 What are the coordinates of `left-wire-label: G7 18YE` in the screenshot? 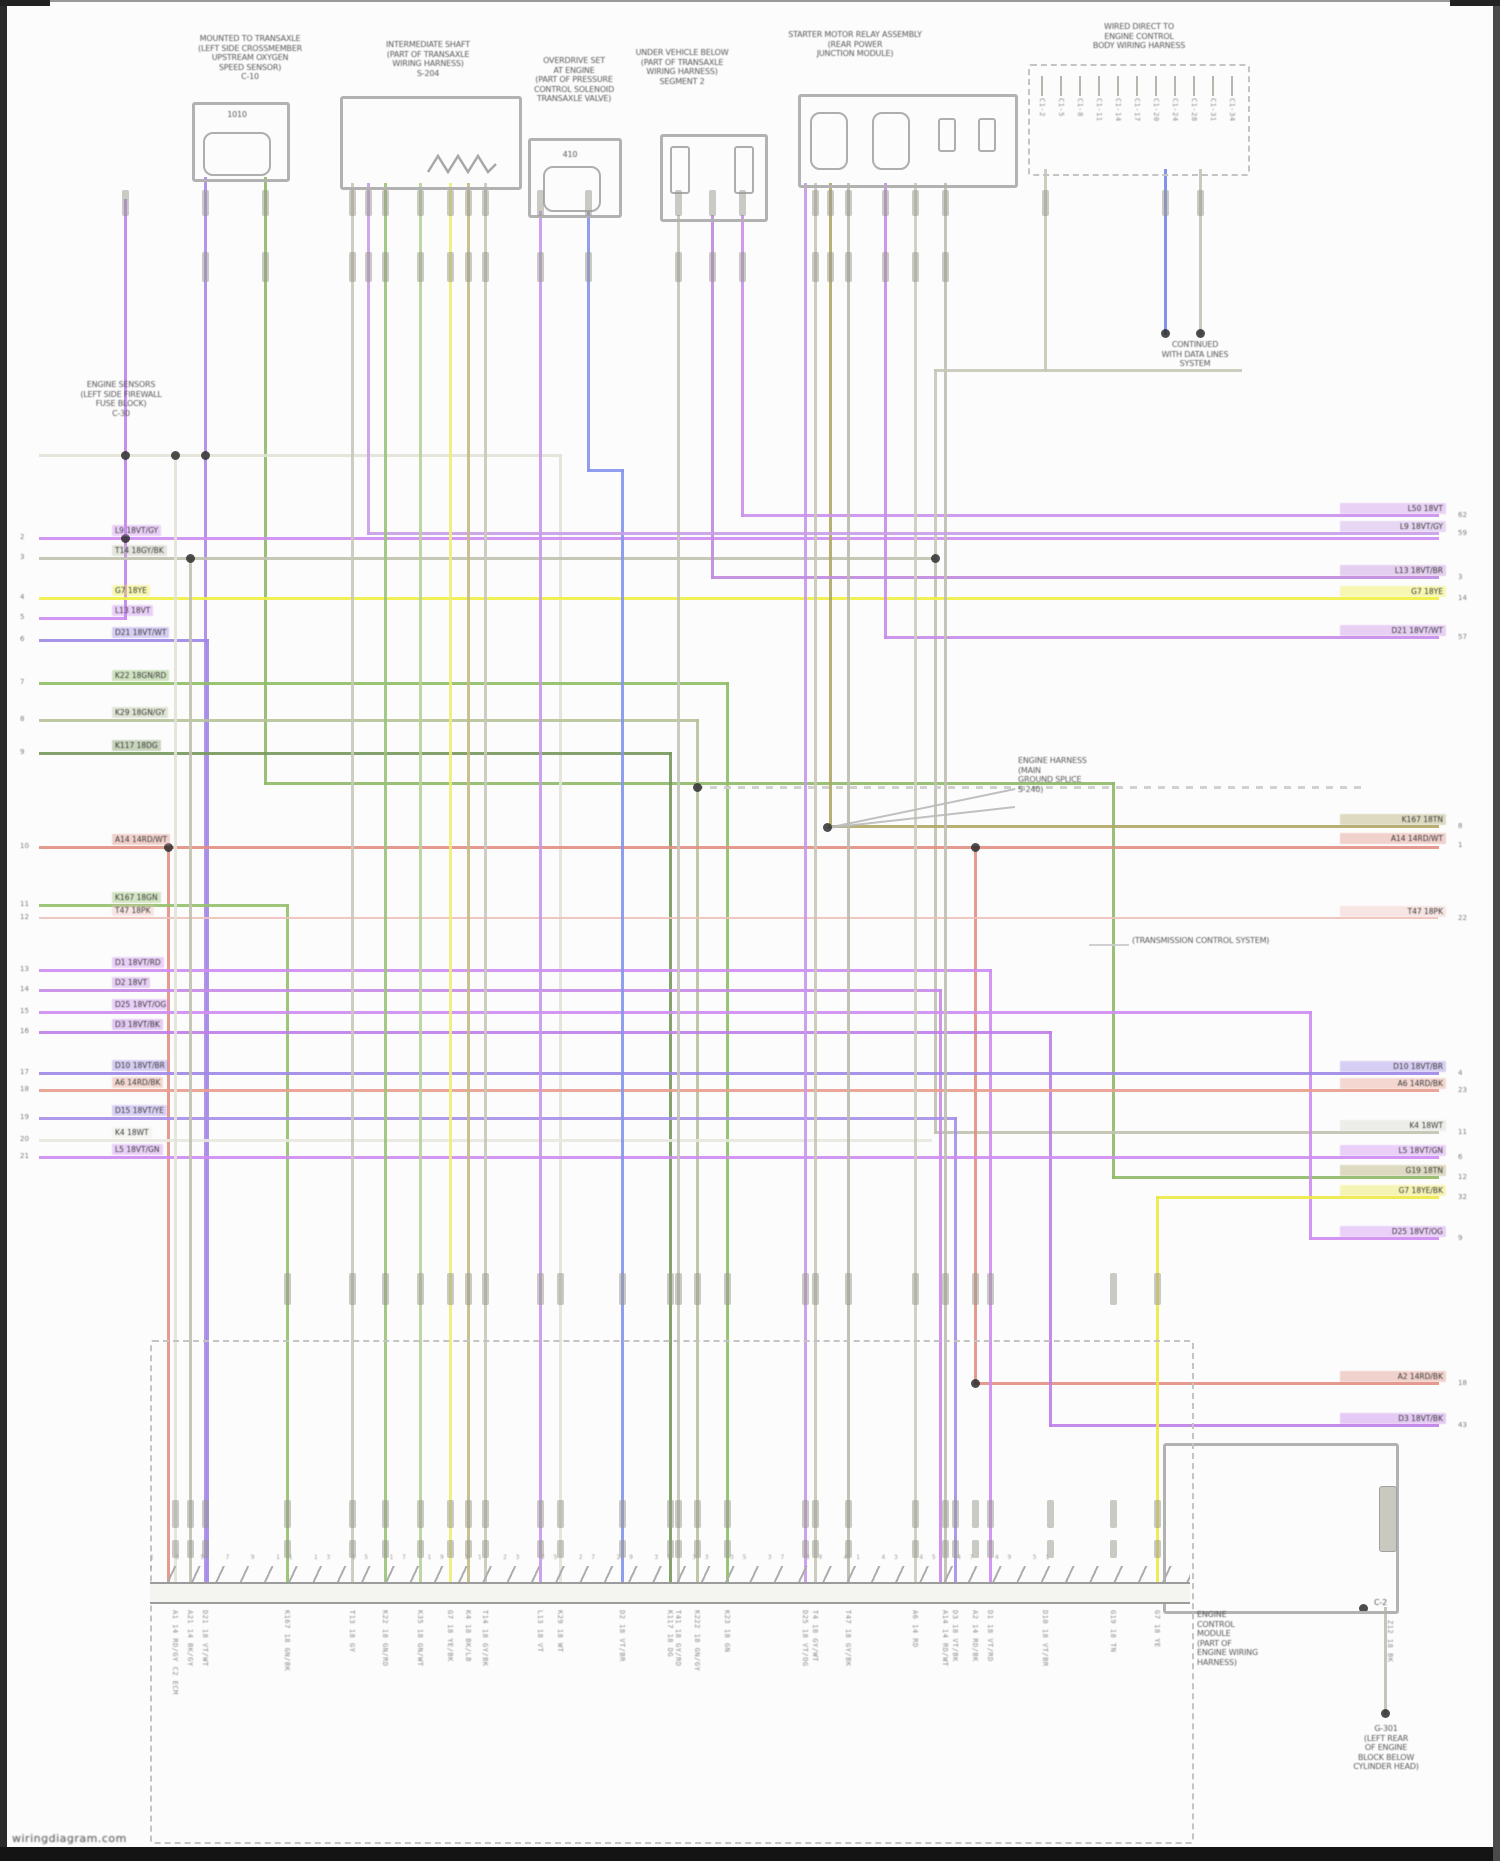 It's located at (131, 590).